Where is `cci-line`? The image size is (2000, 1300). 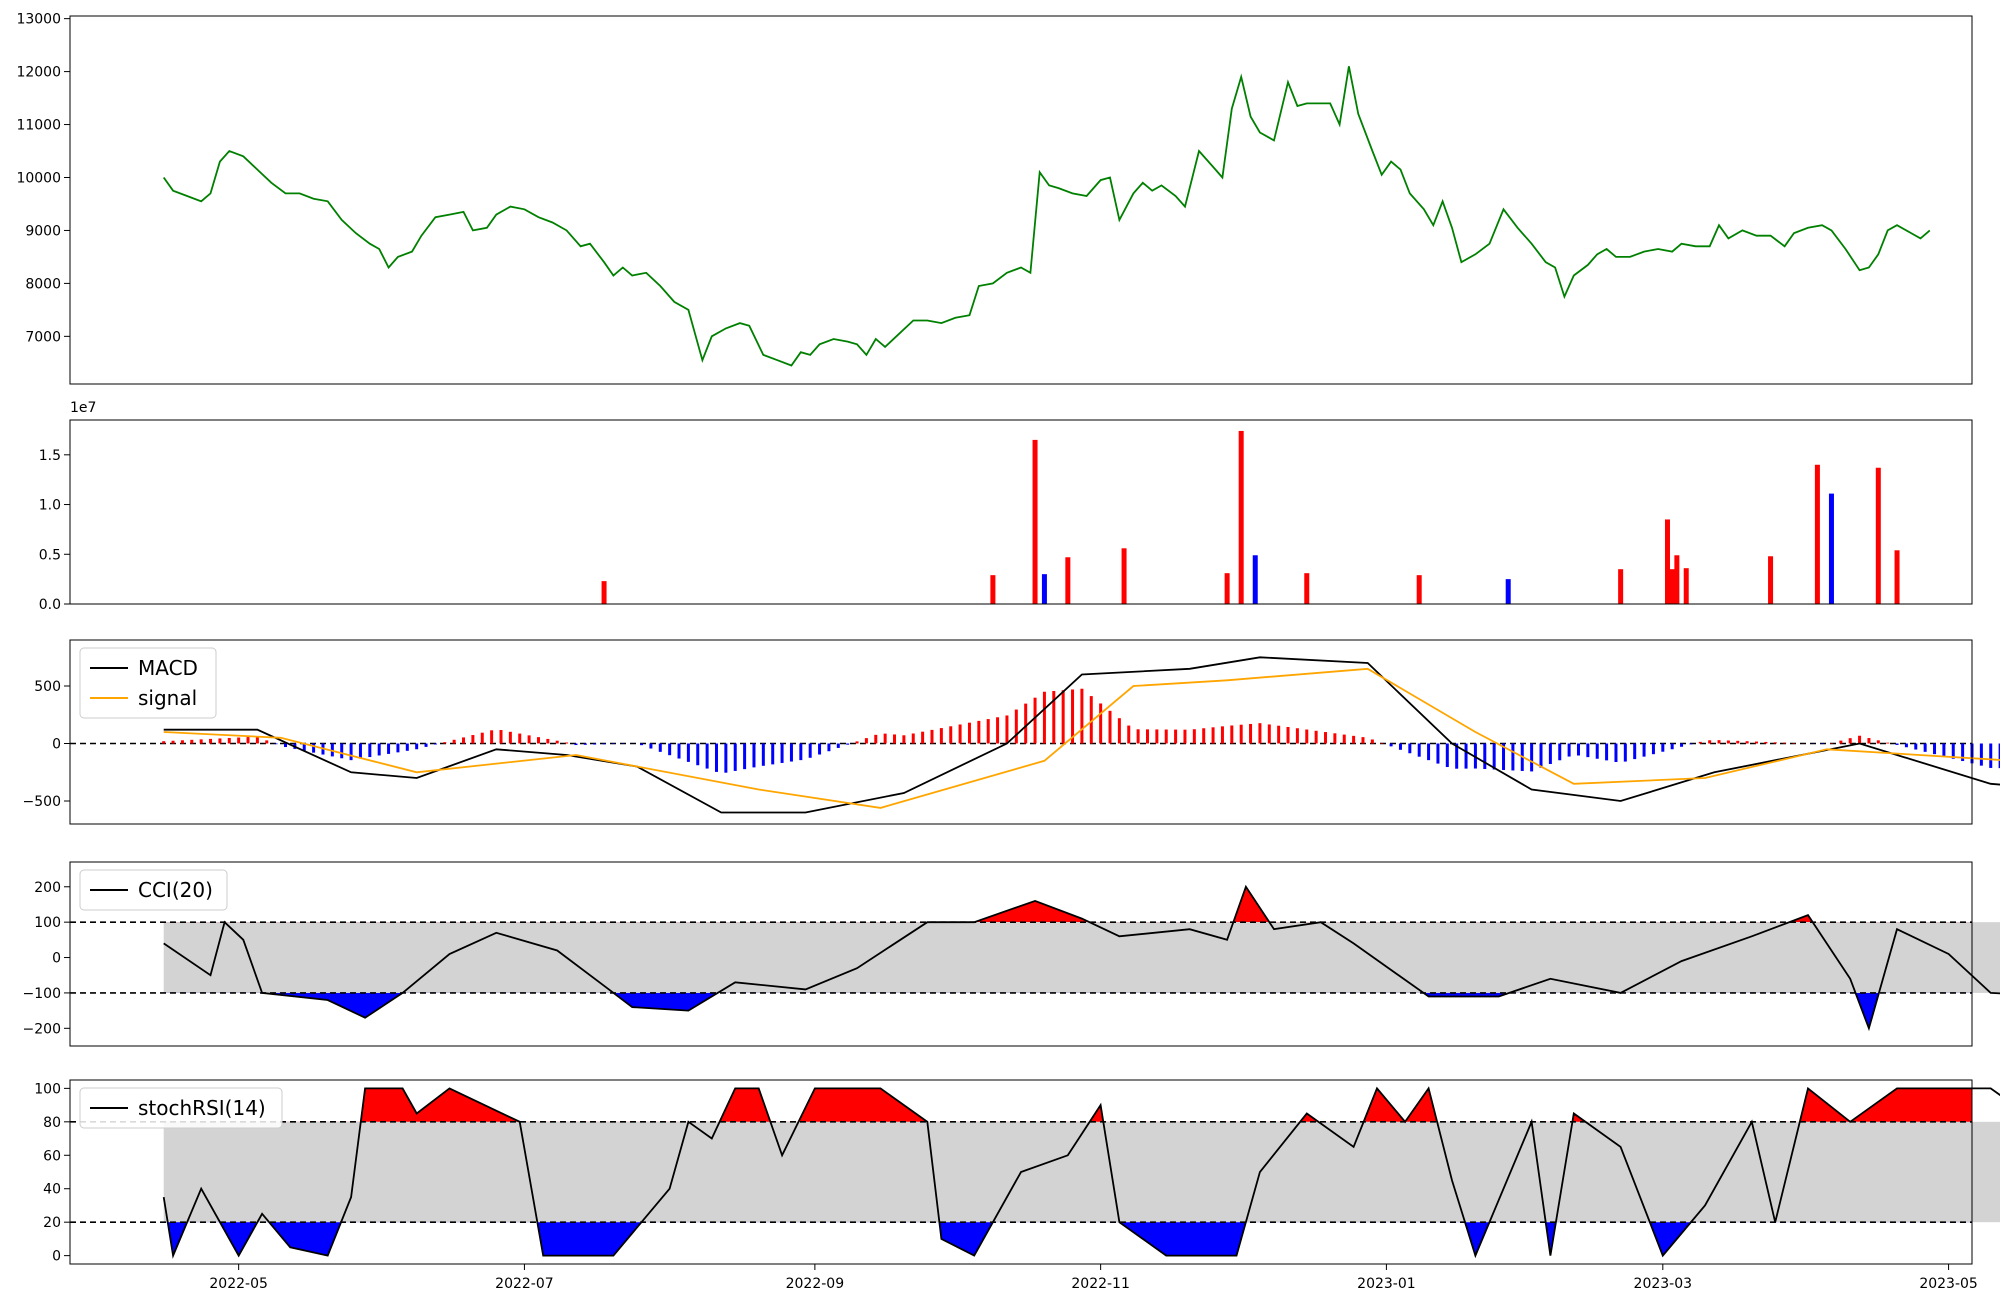
cci-line is located at coordinates (1081, 958).